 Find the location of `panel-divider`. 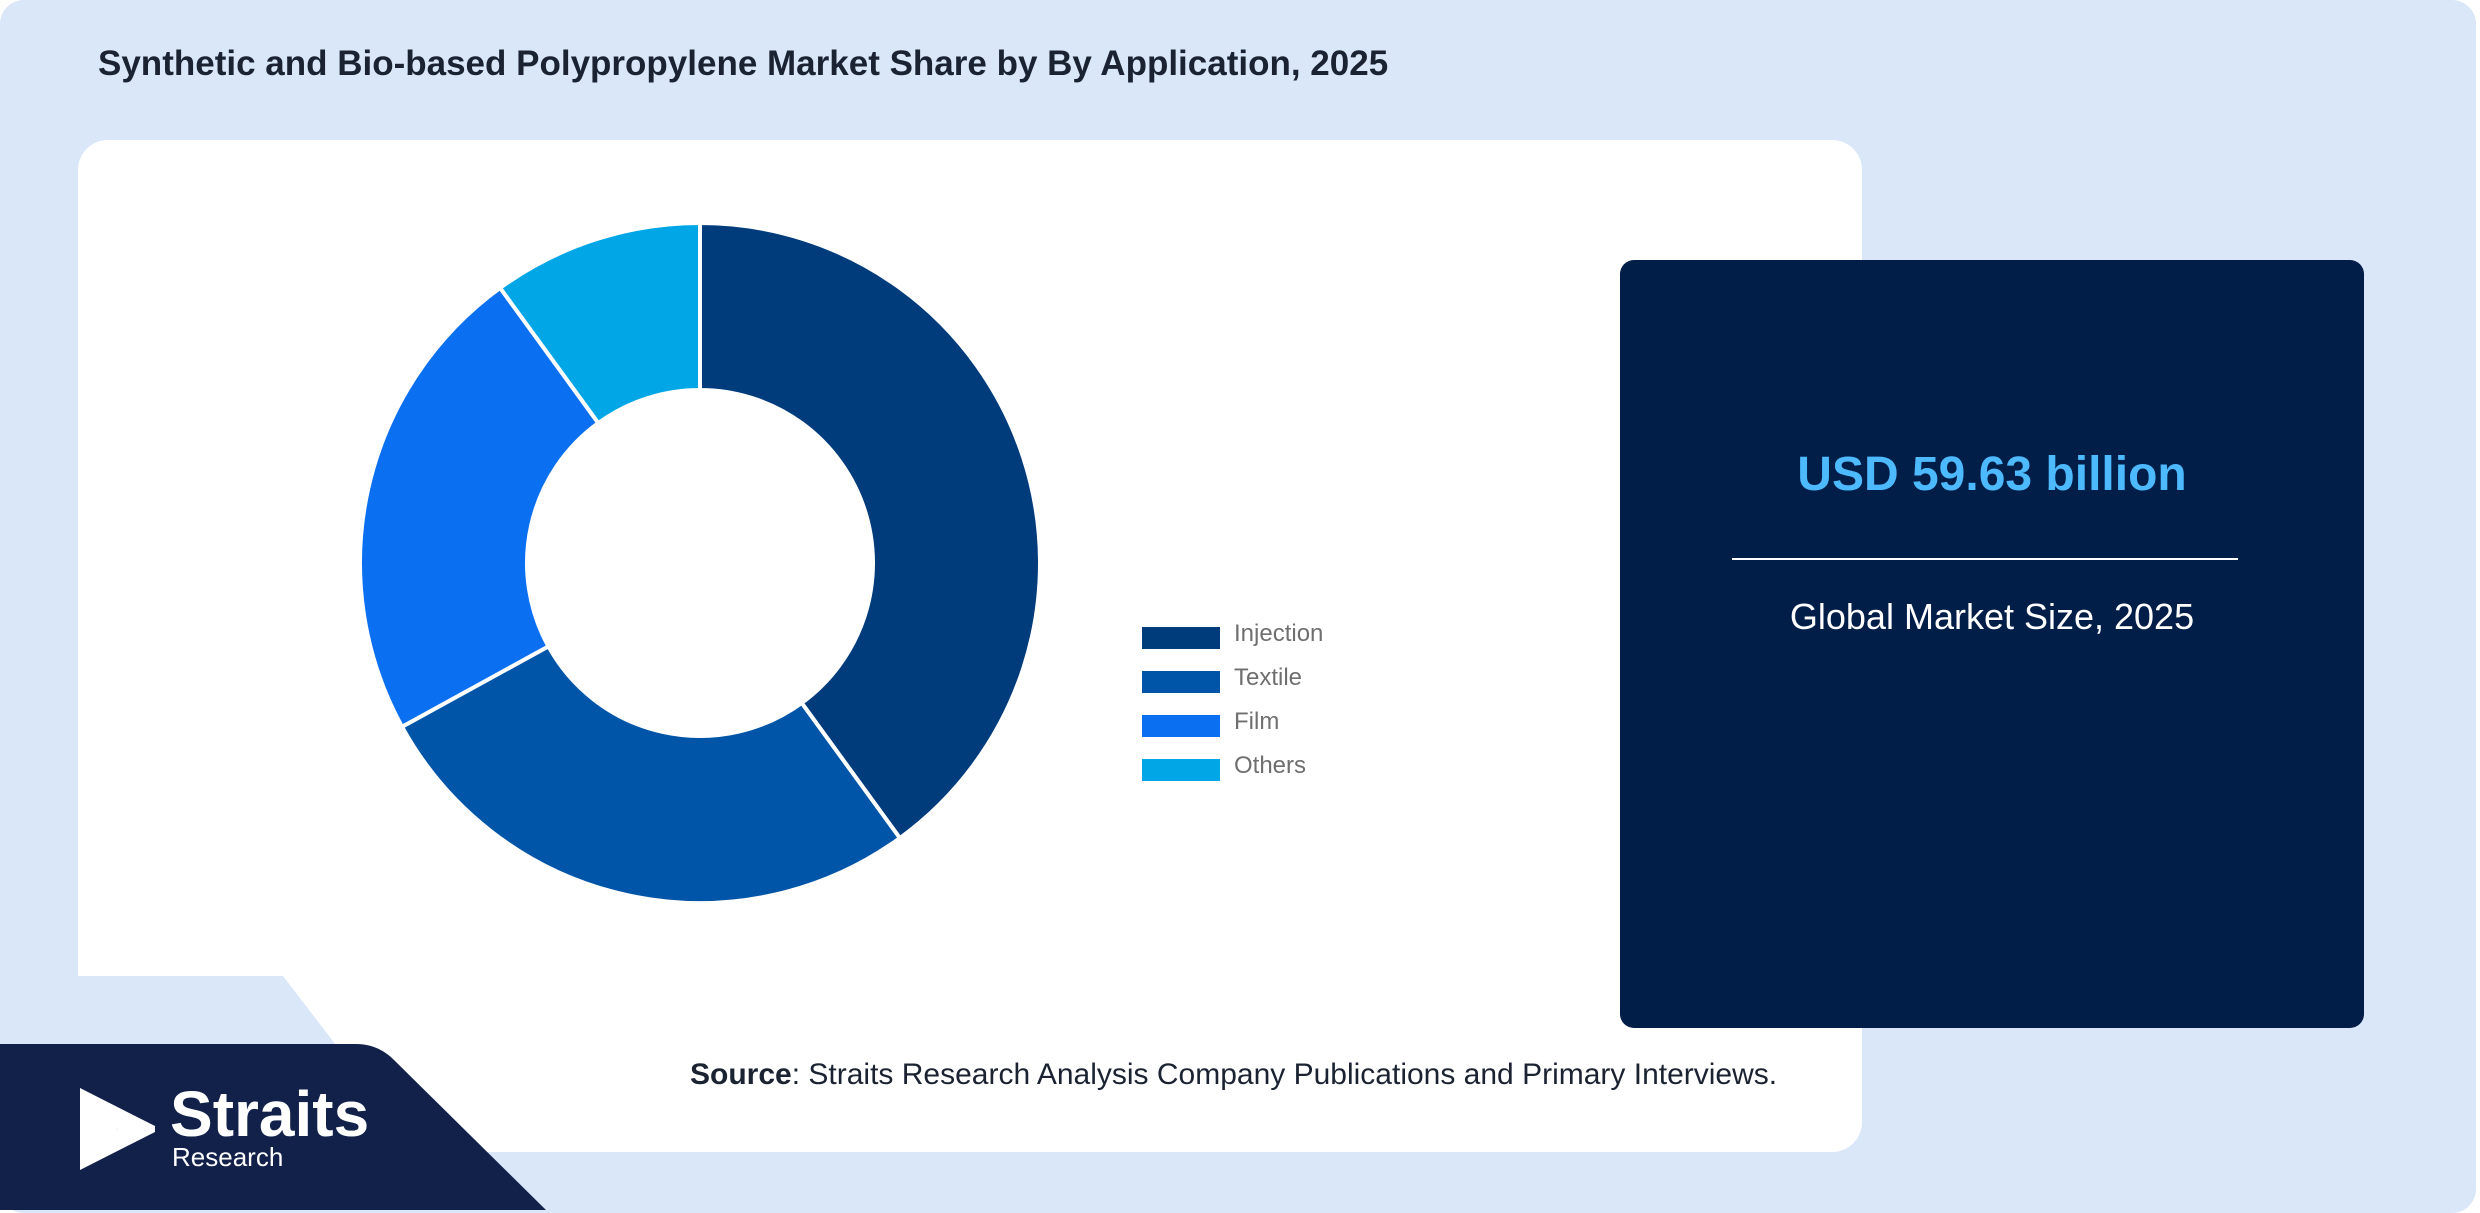

panel-divider is located at coordinates (1985, 559).